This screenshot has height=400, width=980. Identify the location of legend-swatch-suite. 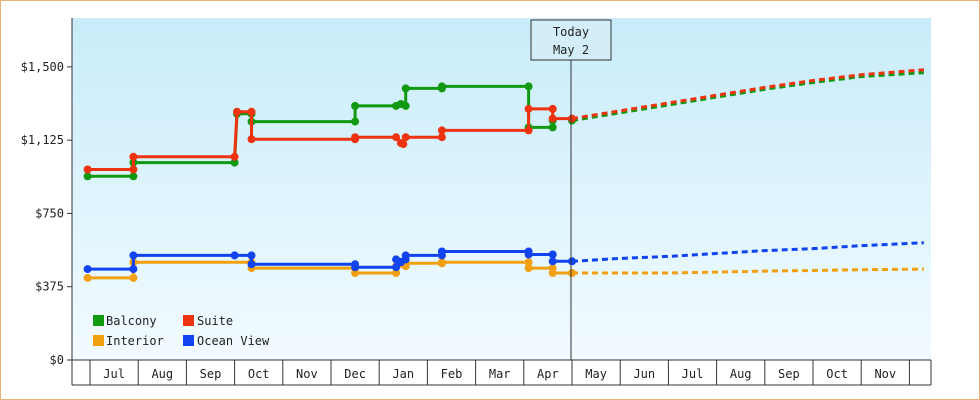
(188, 320).